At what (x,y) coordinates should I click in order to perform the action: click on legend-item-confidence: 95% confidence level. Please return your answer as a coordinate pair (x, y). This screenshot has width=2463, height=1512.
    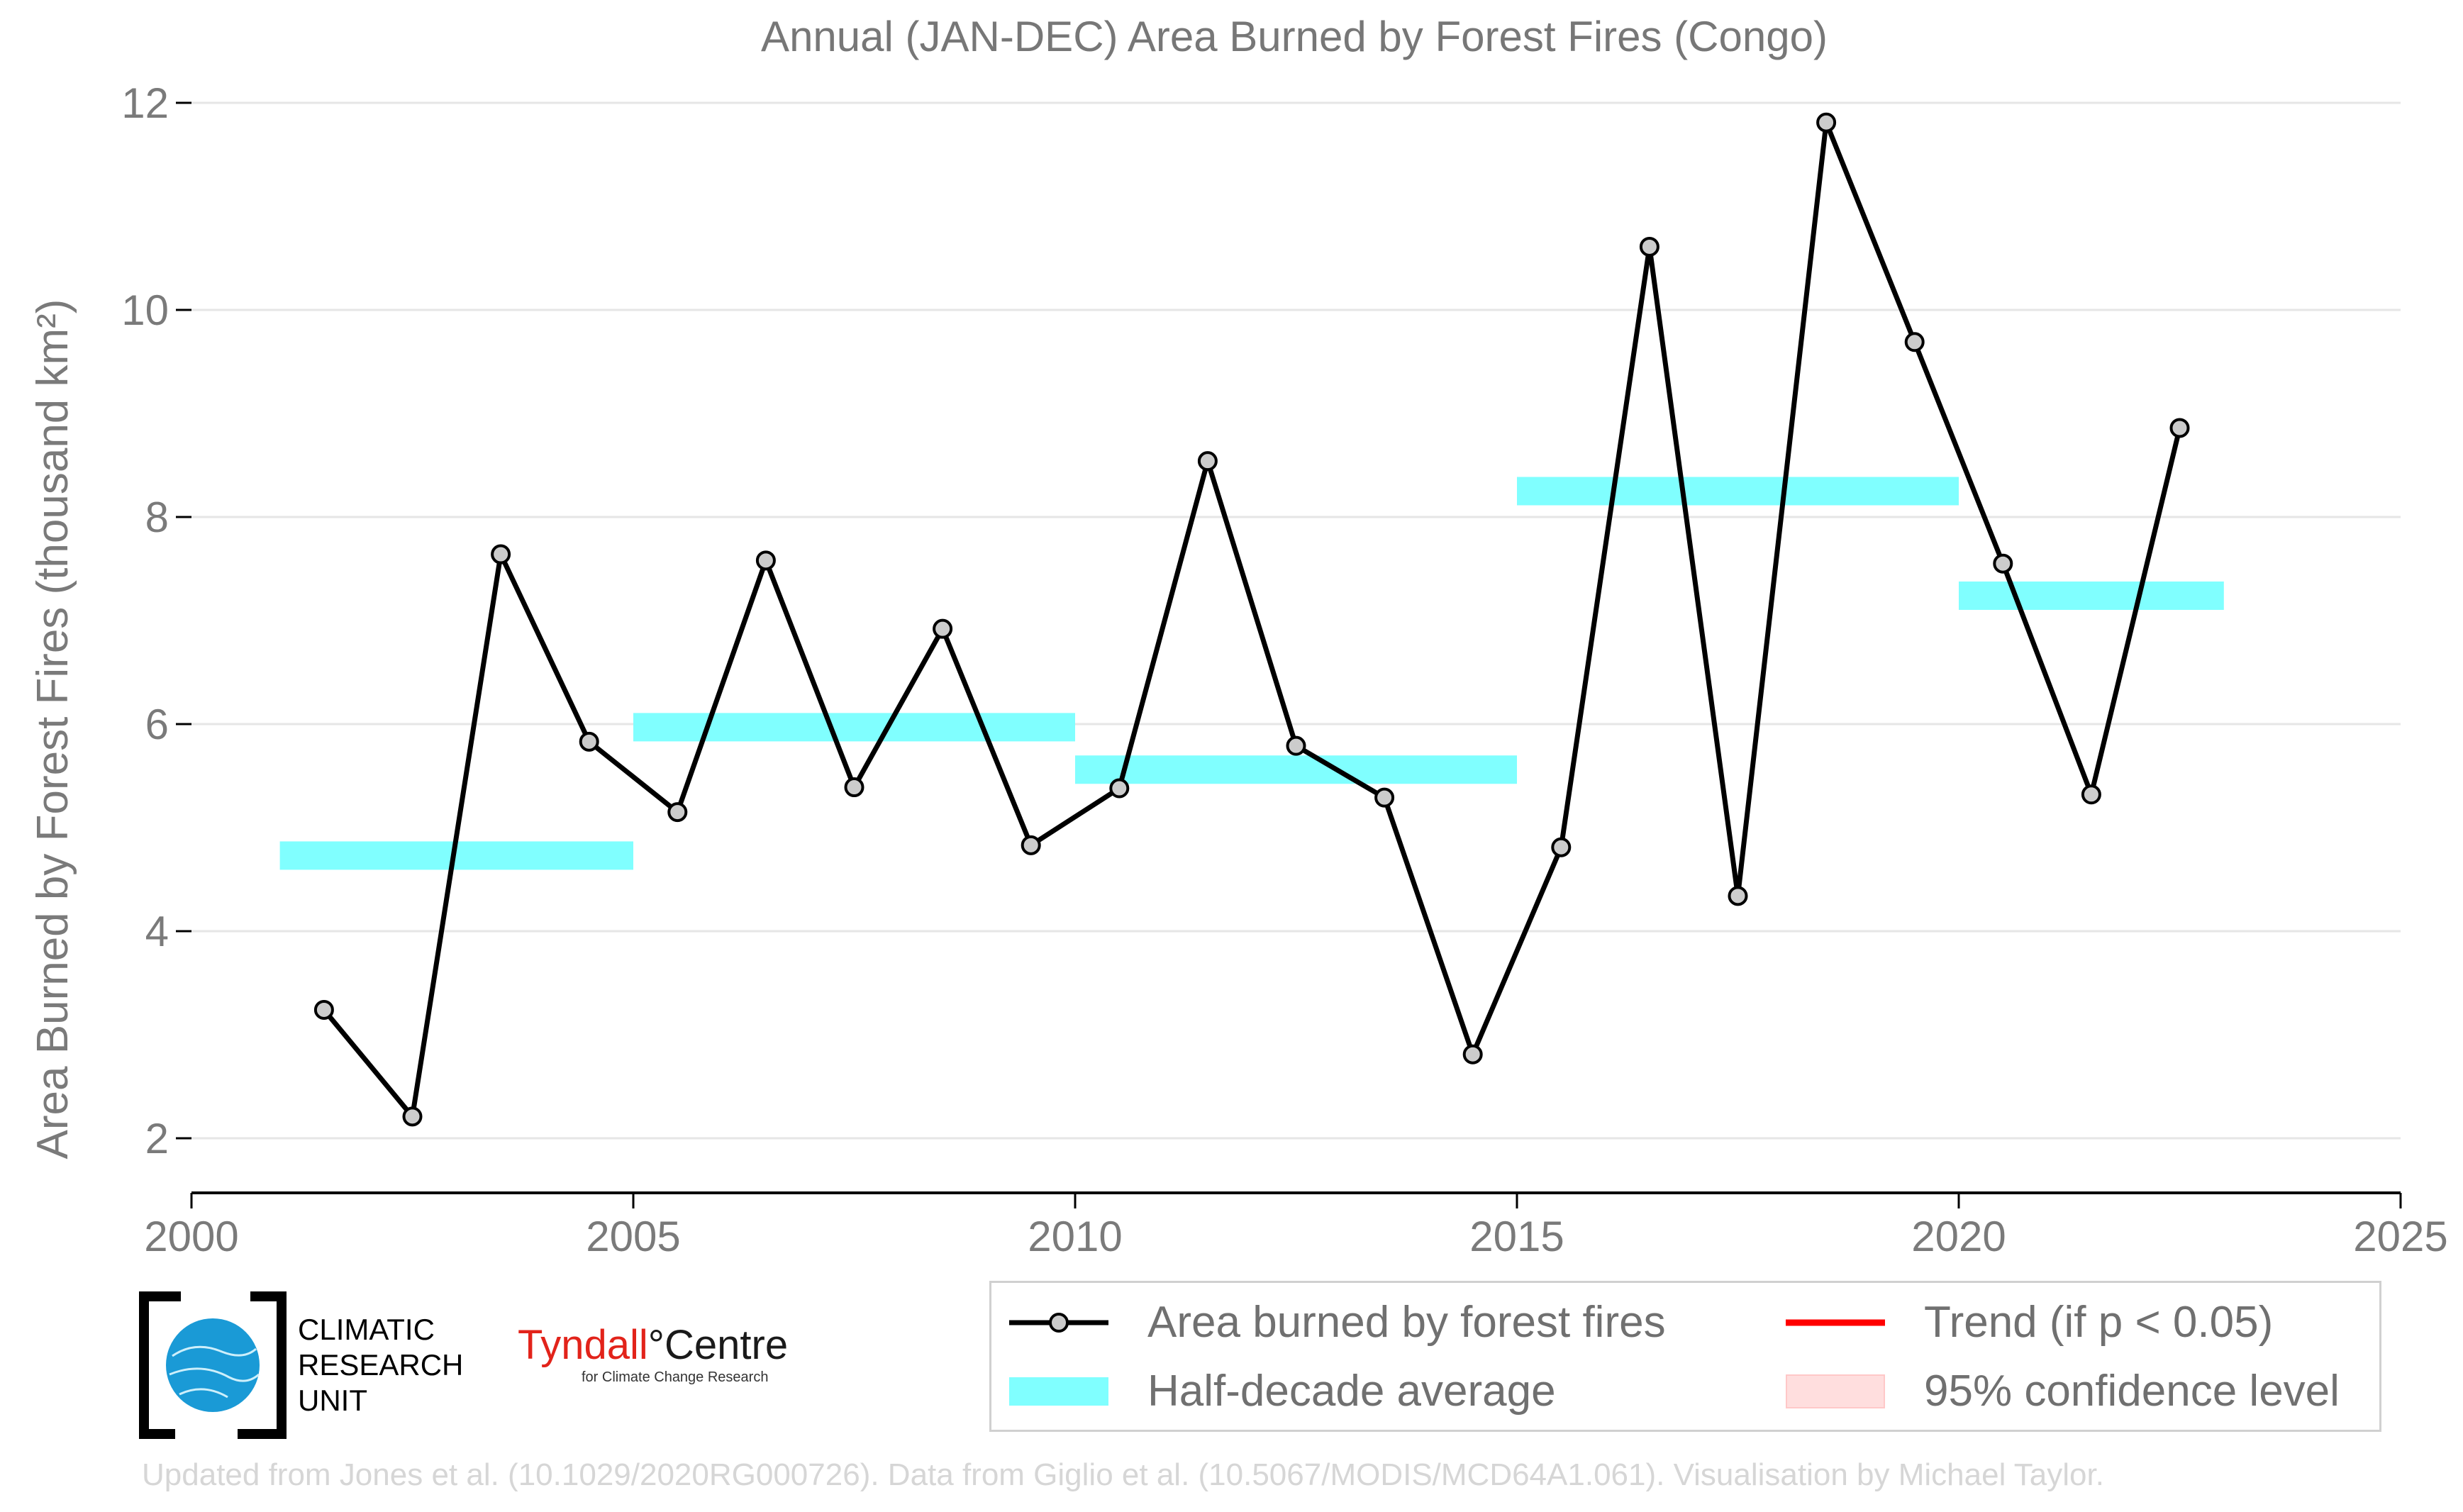
    Looking at the image, I should click on (2063, 1391).